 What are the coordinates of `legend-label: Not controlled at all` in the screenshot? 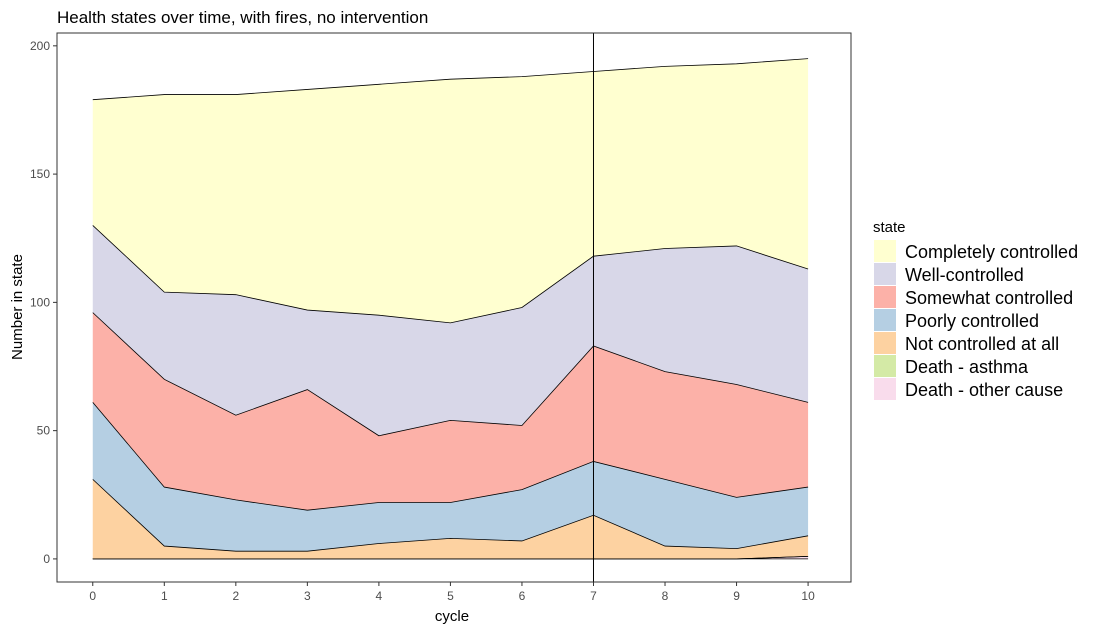 It's located at (982, 344).